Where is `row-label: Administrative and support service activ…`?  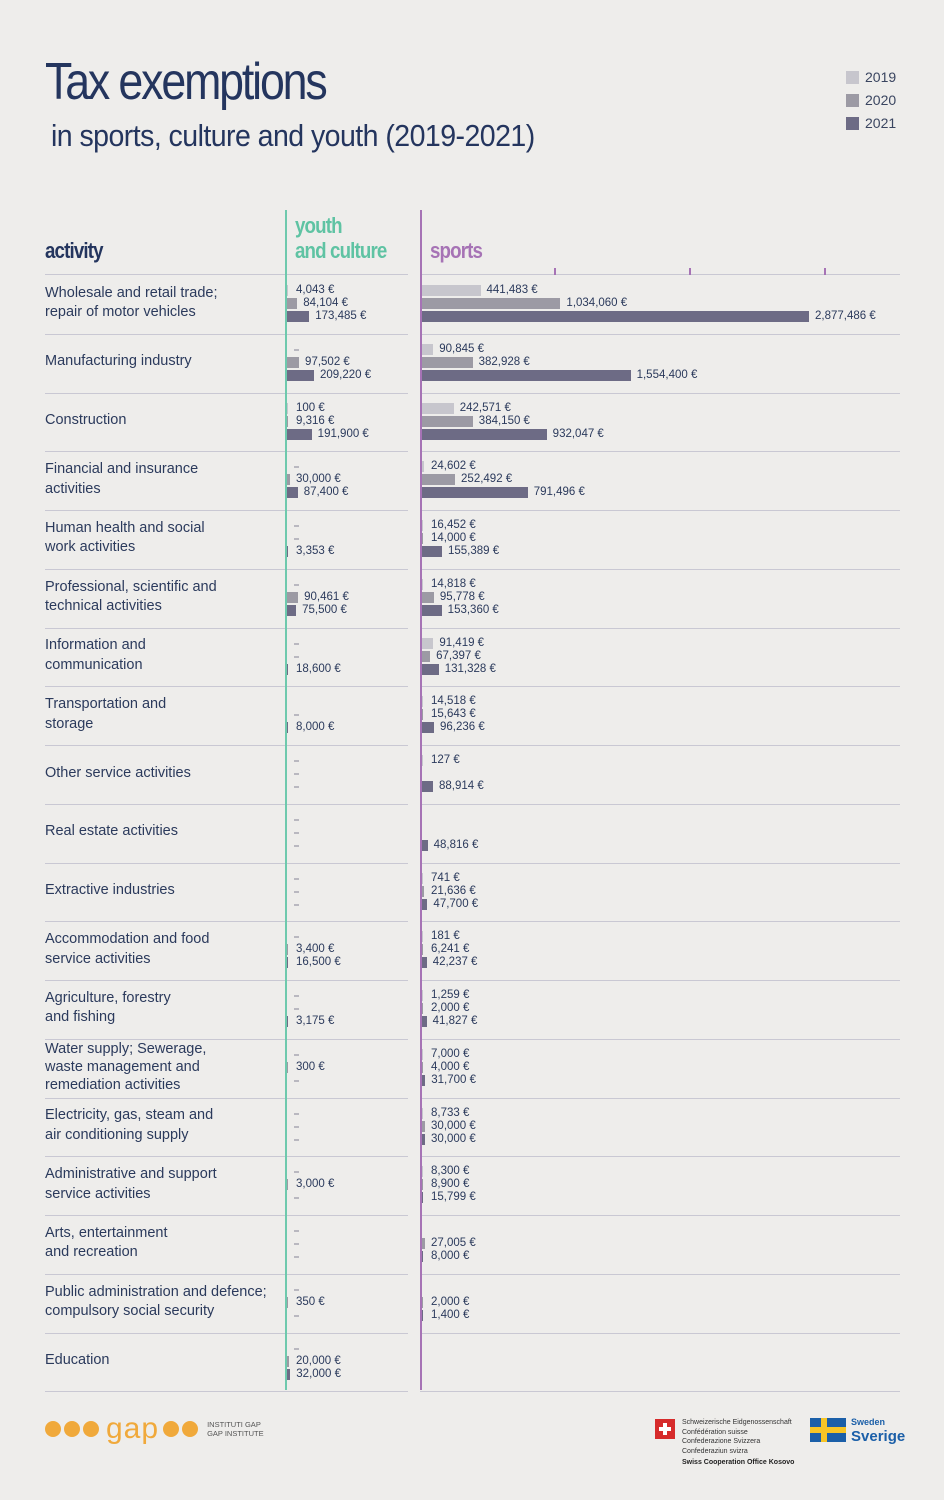 row-label: Administrative and support service activ… is located at coordinates (131, 1184).